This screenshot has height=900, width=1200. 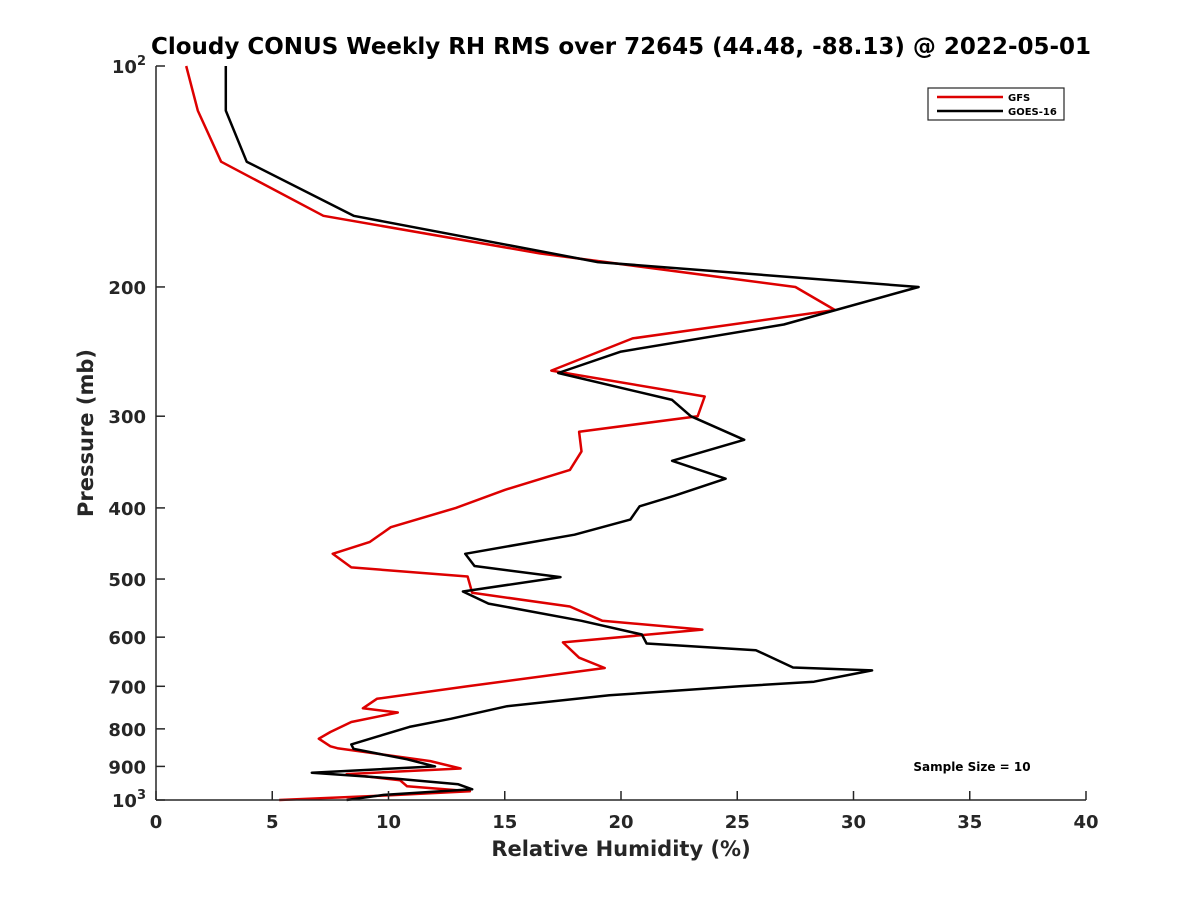 What do you see at coordinates (129, 66) in the screenshot?
I see `y-tick-label: 10²` at bounding box center [129, 66].